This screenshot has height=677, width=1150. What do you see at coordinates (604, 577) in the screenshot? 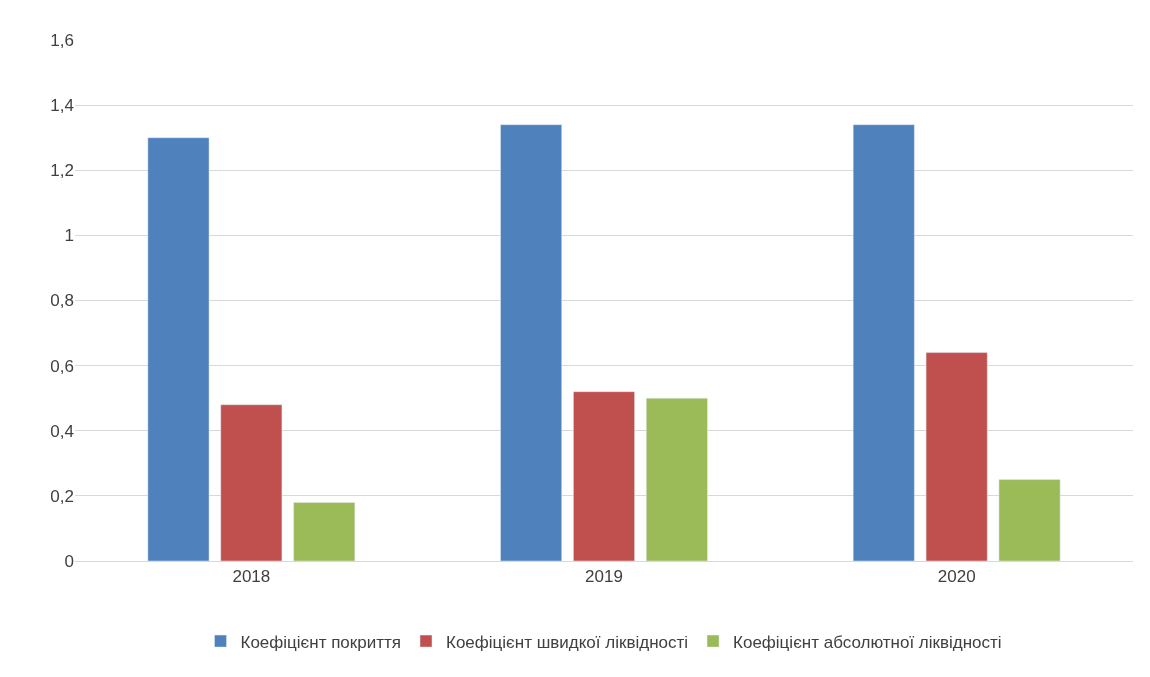
I see `x-tick-label: 2019` at bounding box center [604, 577].